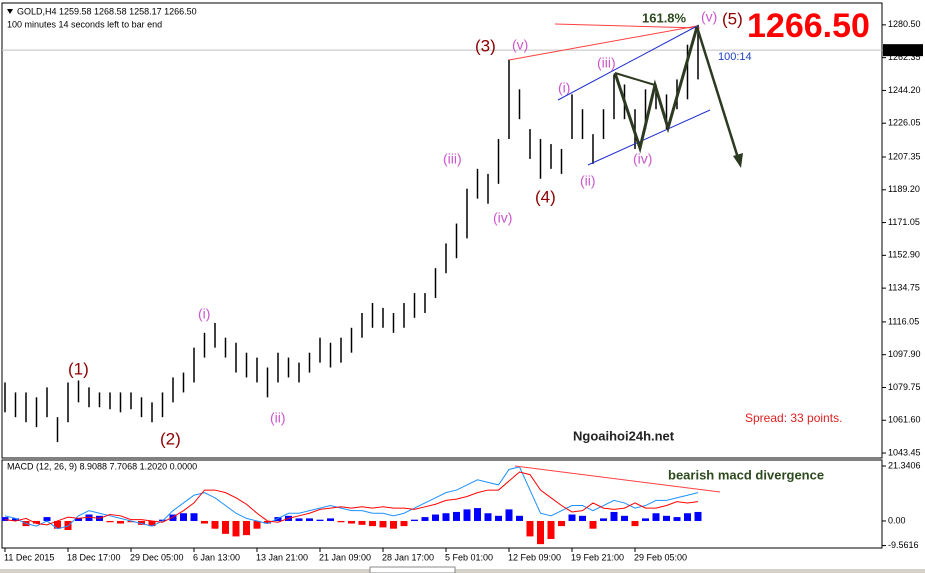 The width and height of the screenshot is (925, 573). I want to click on last-price-box, so click(903, 50).